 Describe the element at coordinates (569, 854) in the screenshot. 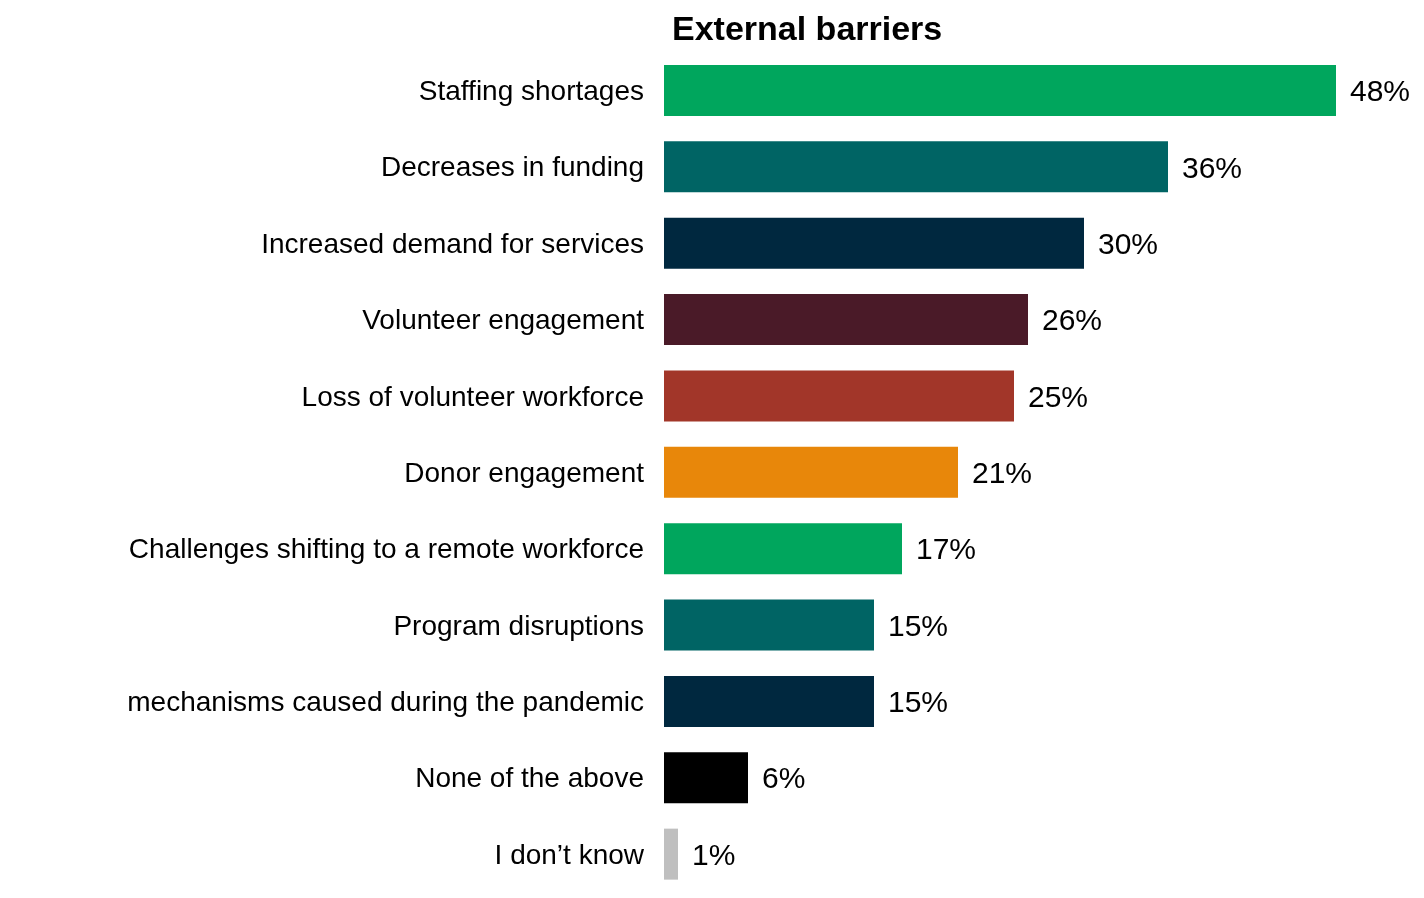

I see `y-tick-label: I don’t know` at that location.